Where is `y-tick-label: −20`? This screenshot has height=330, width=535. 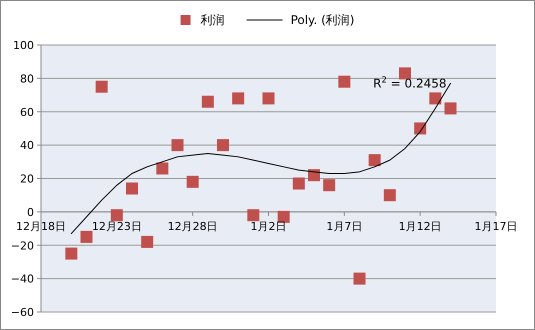
y-tick-label: −20 is located at coordinates (22, 245).